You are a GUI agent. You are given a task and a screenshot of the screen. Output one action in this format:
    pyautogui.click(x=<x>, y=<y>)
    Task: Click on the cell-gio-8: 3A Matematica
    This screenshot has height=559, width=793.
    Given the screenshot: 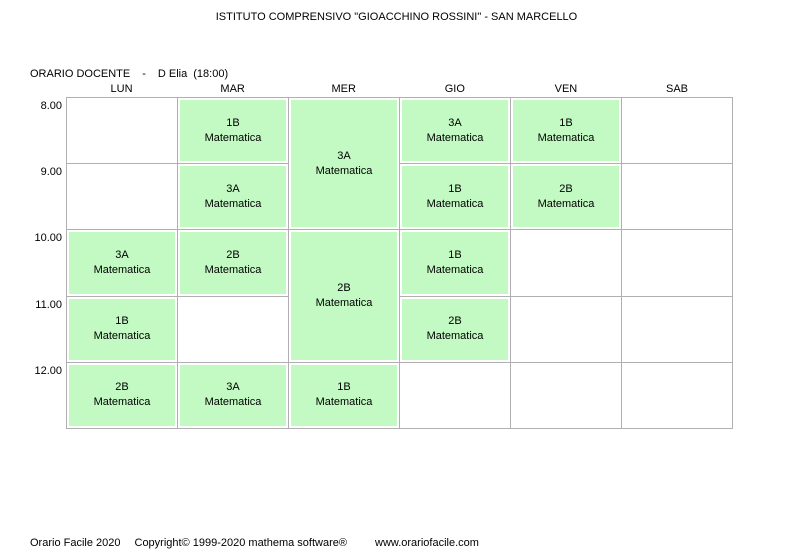 What is the action you would take?
    pyautogui.click(x=455, y=131)
    